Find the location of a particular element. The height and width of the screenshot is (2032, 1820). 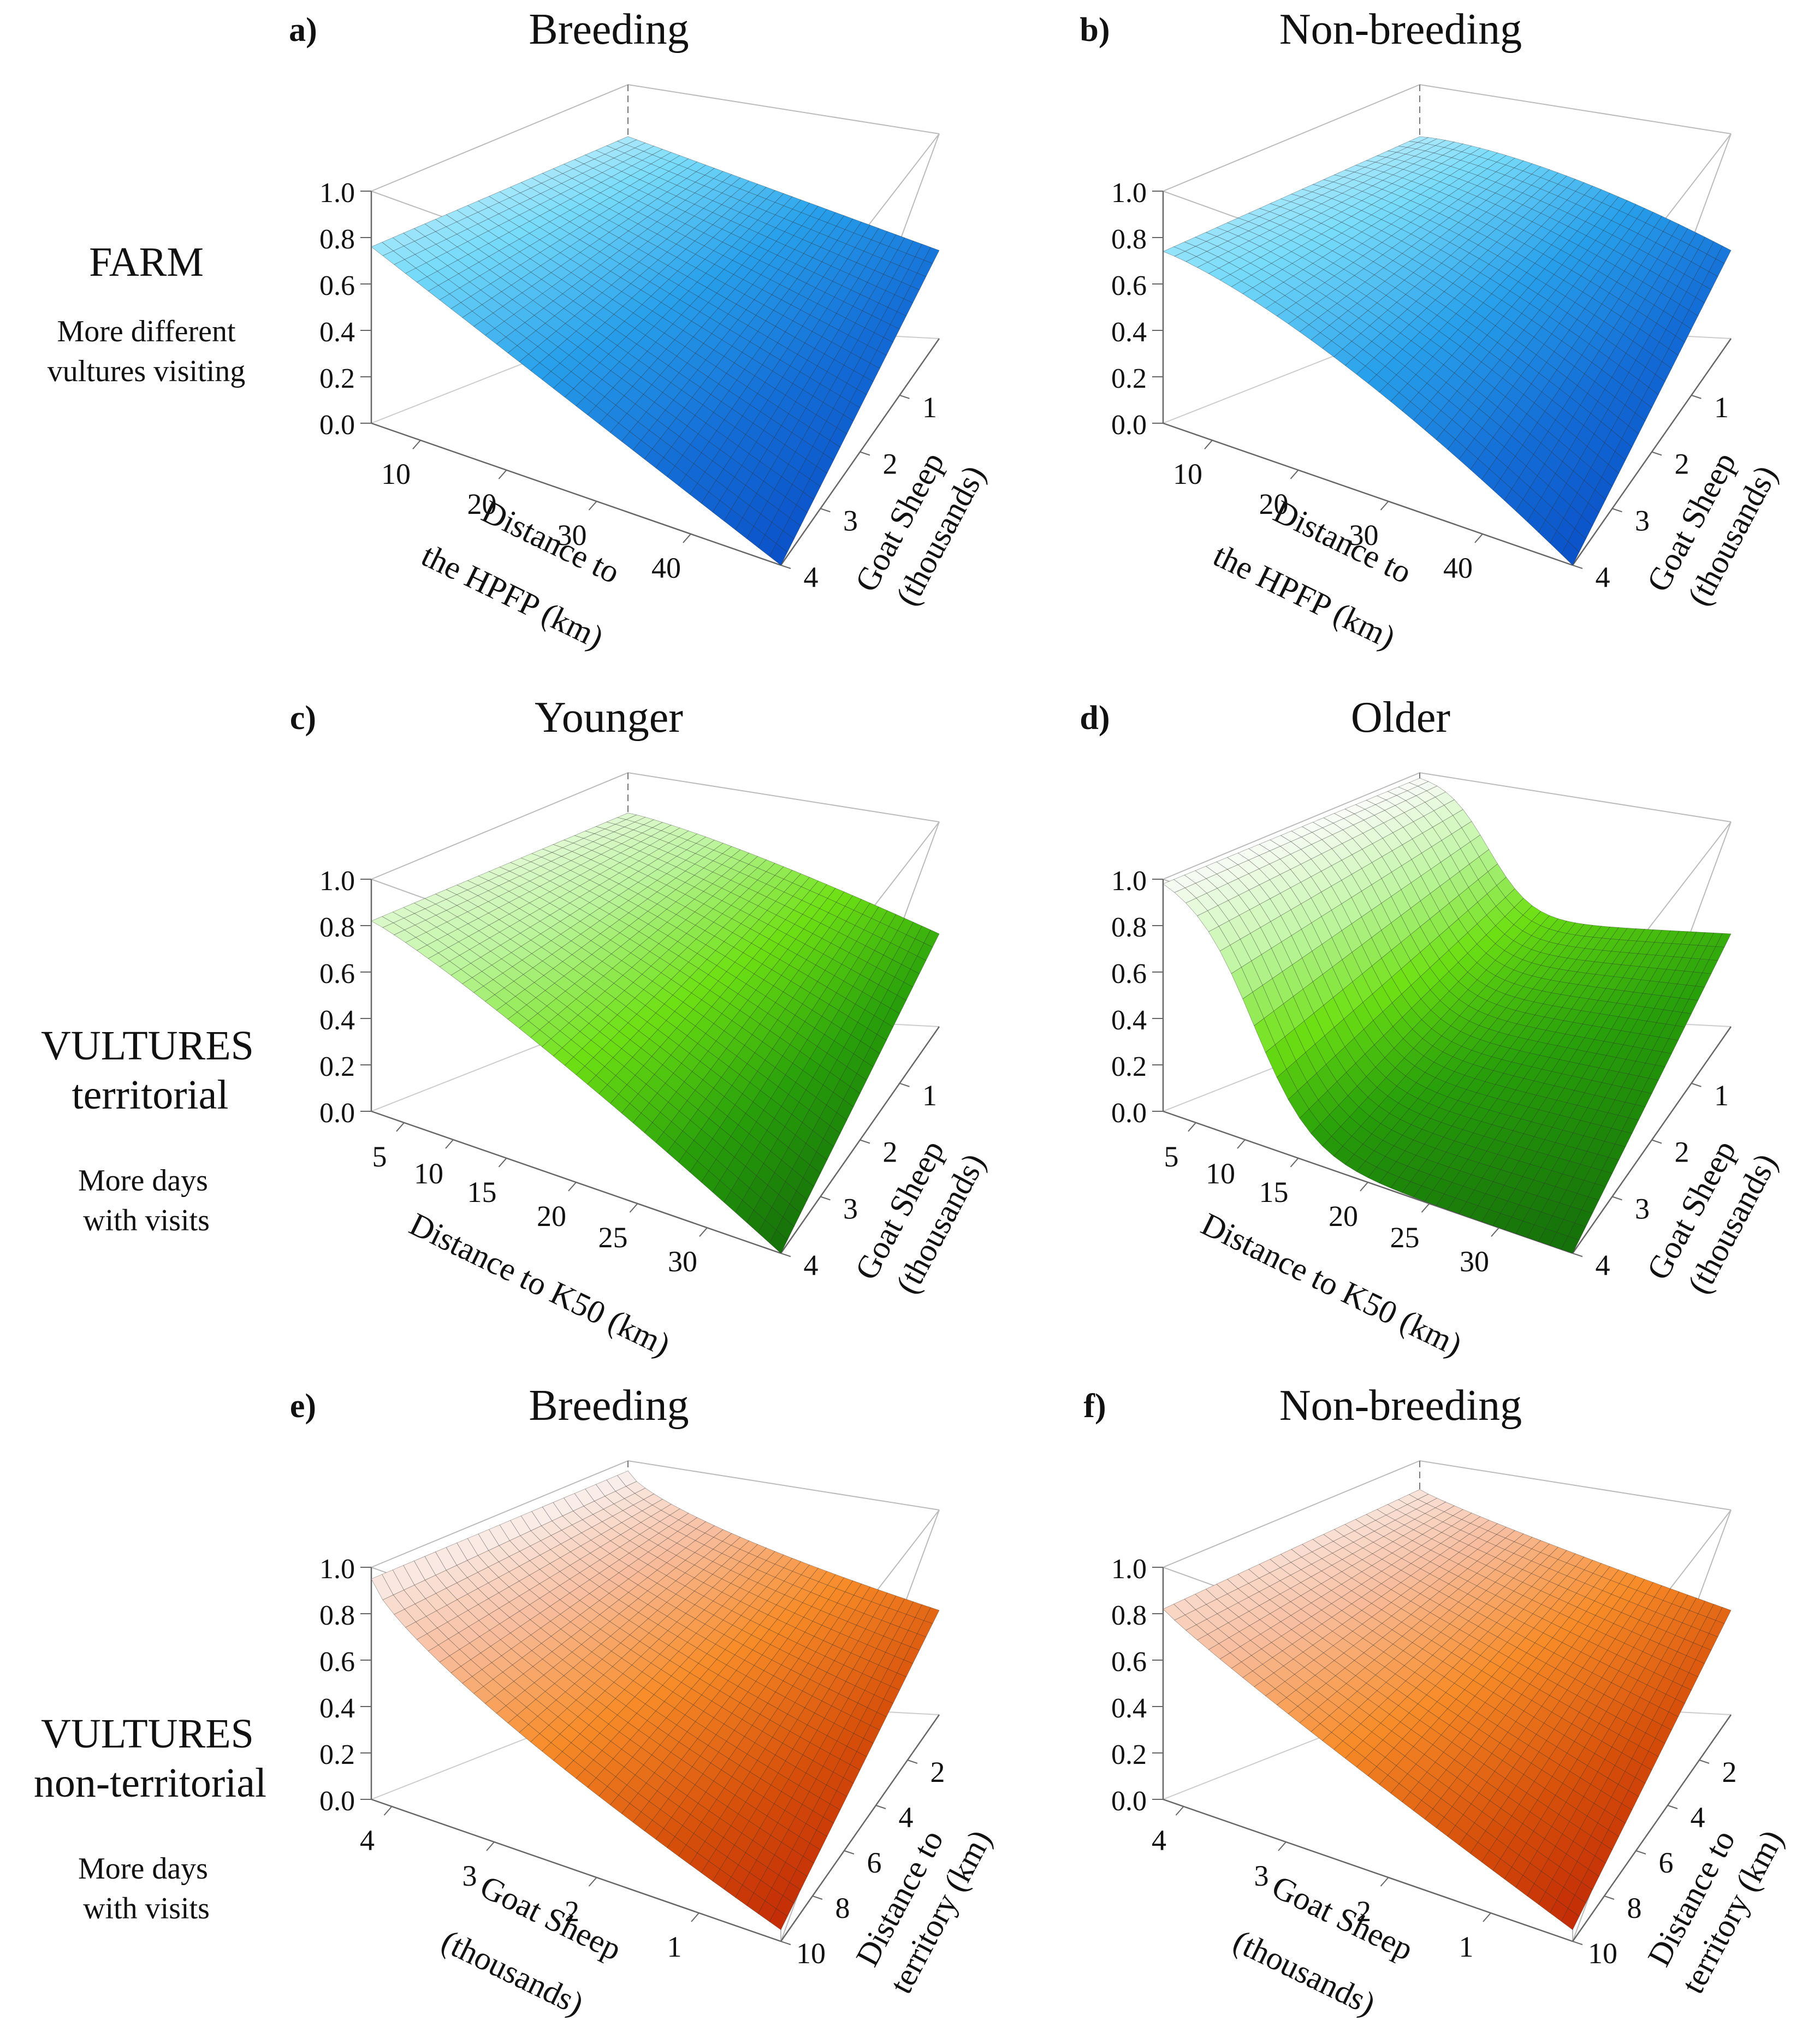

row-subtitle: non-territorial is located at coordinates (150, 1783).